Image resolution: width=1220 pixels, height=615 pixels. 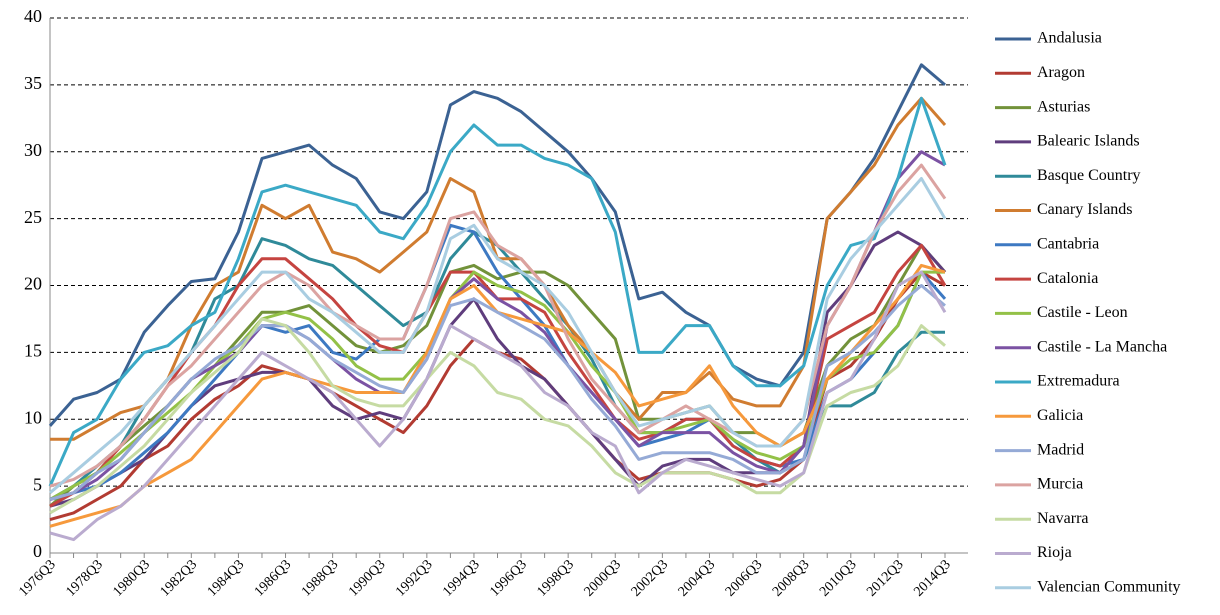 What do you see at coordinates (1063, 518) in the screenshot?
I see `legend-label: Navarra` at bounding box center [1063, 518].